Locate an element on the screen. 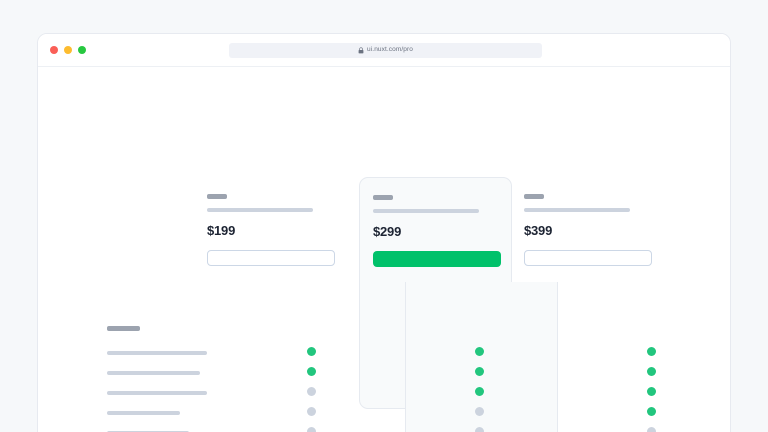 The image size is (768, 432). address-bar: ui.nuxt.com/pro is located at coordinates (385, 50).